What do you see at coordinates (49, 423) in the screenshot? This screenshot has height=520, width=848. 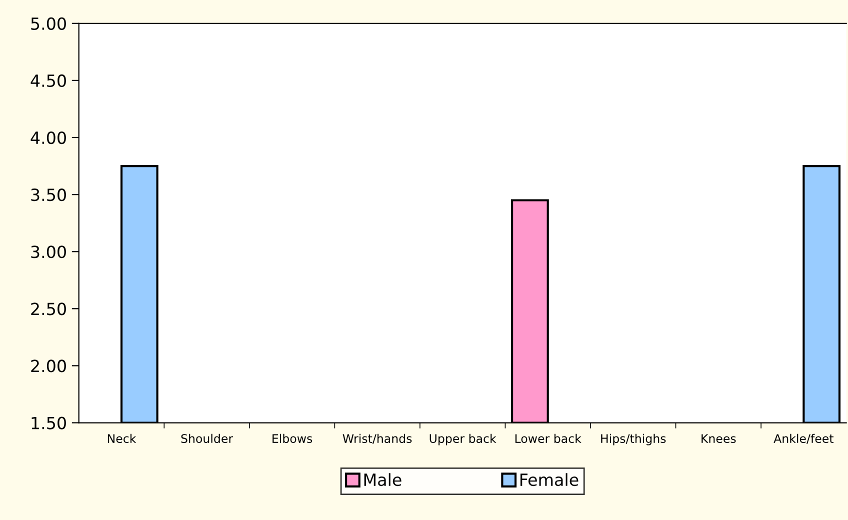 I see `y-tick-label: 1.50` at bounding box center [49, 423].